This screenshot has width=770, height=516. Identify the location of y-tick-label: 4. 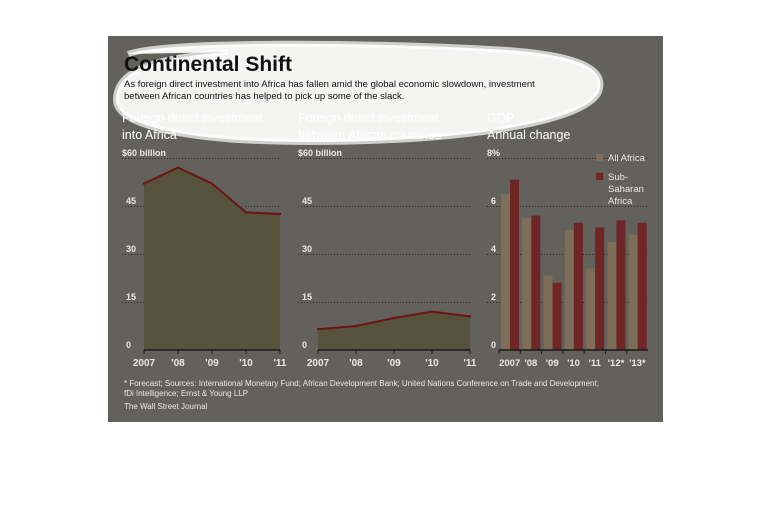
(493, 249).